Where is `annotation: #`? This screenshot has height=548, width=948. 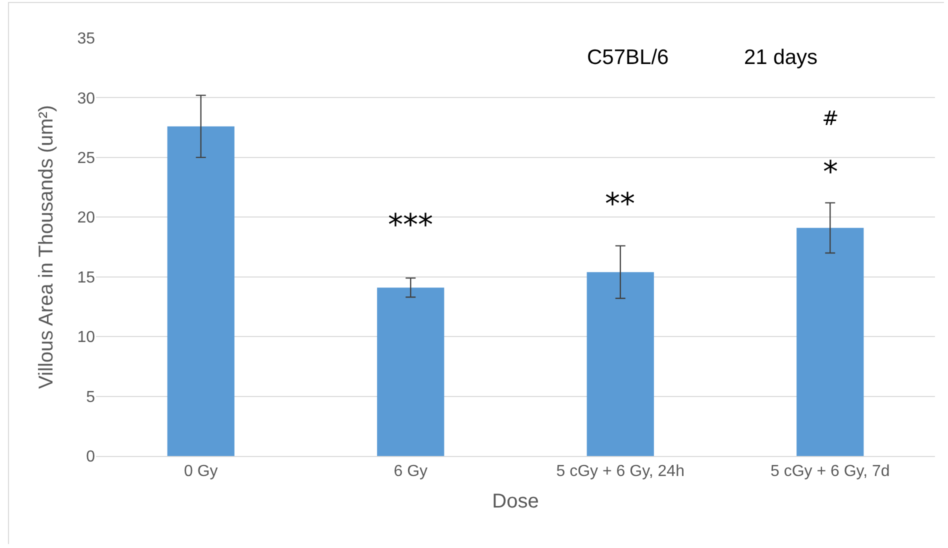 annotation: # is located at coordinates (830, 118).